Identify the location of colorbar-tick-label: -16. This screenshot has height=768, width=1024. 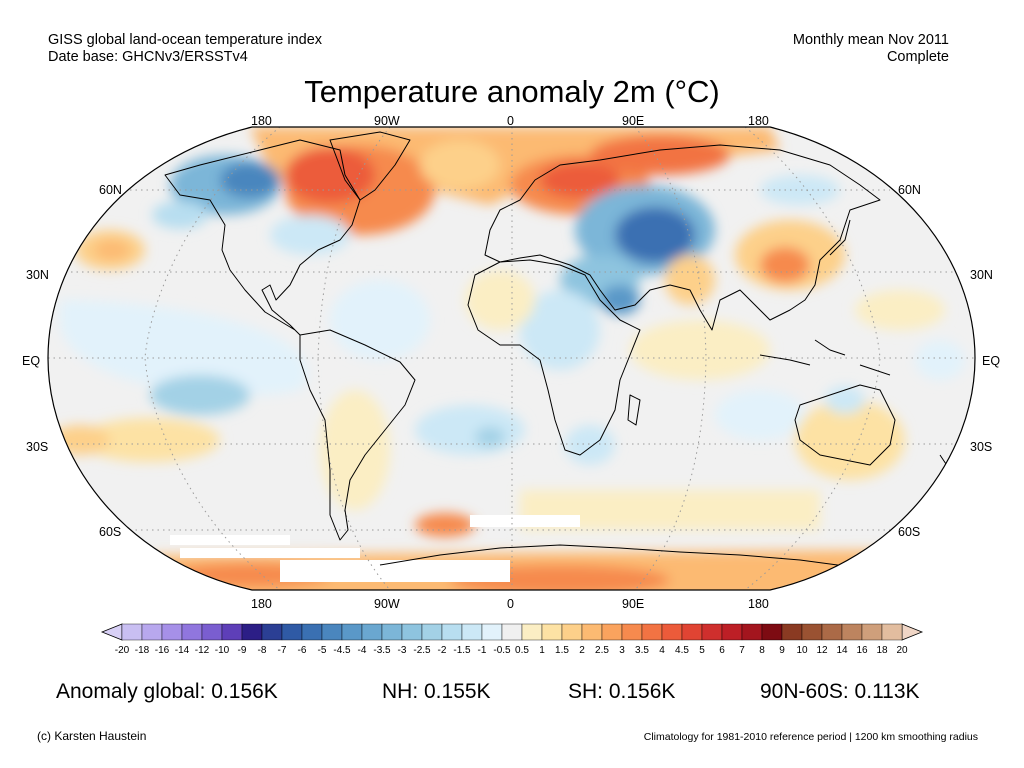
(162, 650).